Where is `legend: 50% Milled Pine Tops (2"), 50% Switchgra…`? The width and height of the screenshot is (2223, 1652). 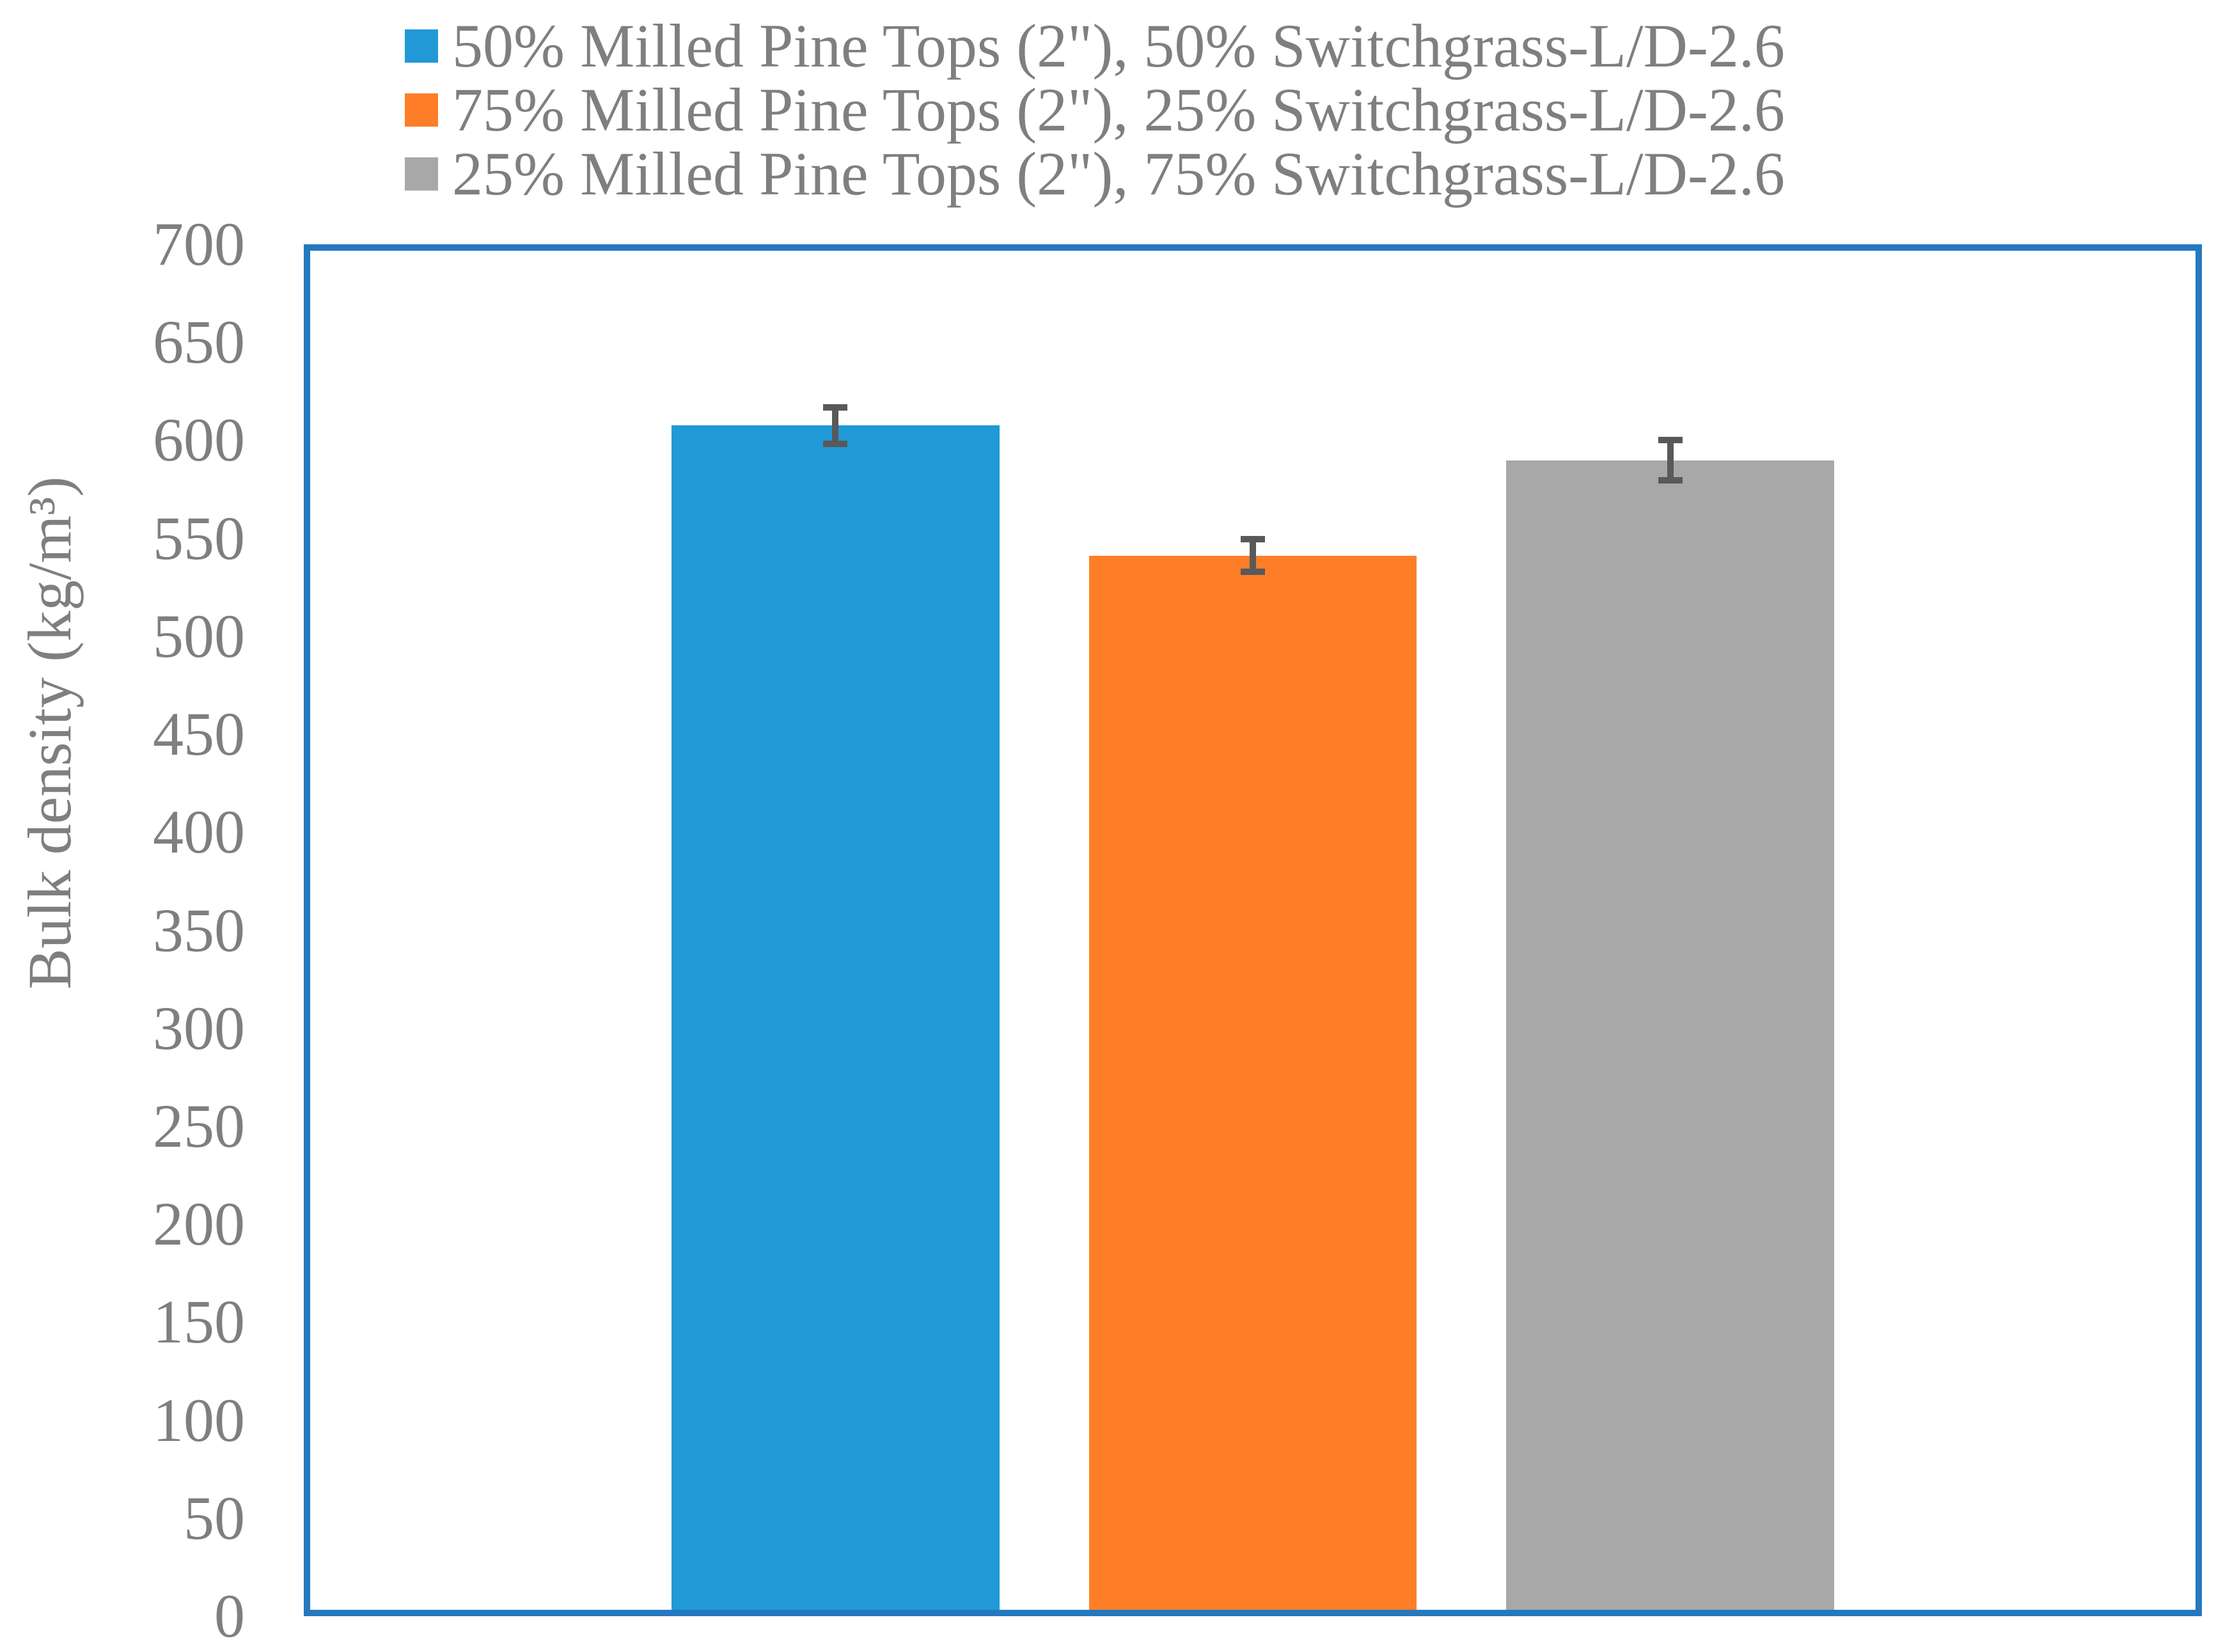 legend: 50% Milled Pine Tops (2"), 50% Switchgra… is located at coordinates (1095, 110).